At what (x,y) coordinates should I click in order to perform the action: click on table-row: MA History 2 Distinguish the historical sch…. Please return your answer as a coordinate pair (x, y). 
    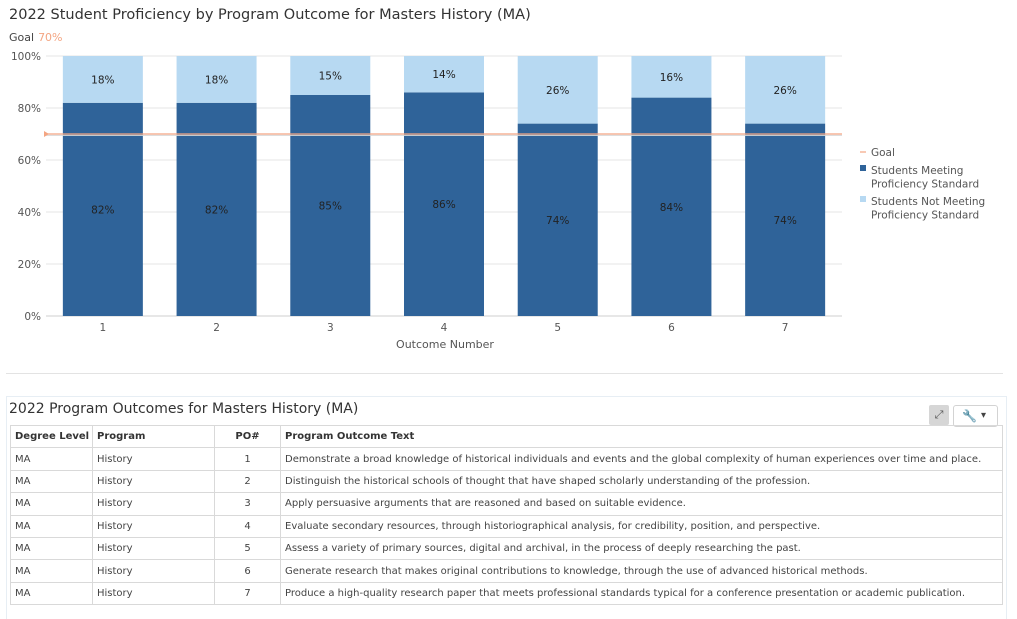
    Looking at the image, I should click on (506, 481).